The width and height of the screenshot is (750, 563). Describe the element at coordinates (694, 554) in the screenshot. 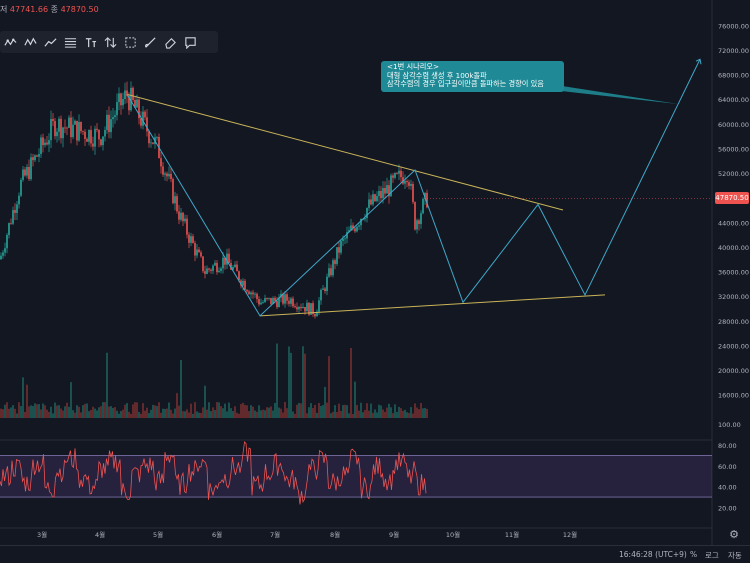

I see `percent-toggle: %` at that location.